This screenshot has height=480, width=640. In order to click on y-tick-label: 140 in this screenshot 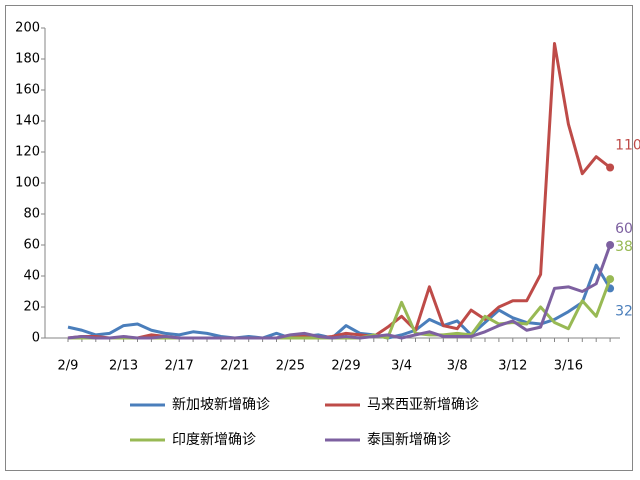, I will do `click(27, 121)`.